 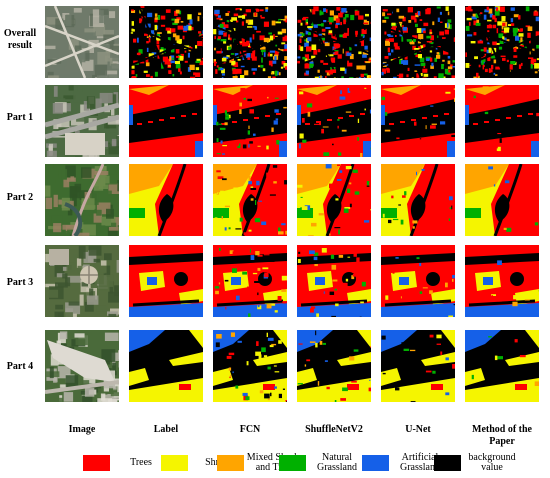 What do you see at coordinates (250, 366) in the screenshot?
I see `segmentation-map-part-4-fcn` at bounding box center [250, 366].